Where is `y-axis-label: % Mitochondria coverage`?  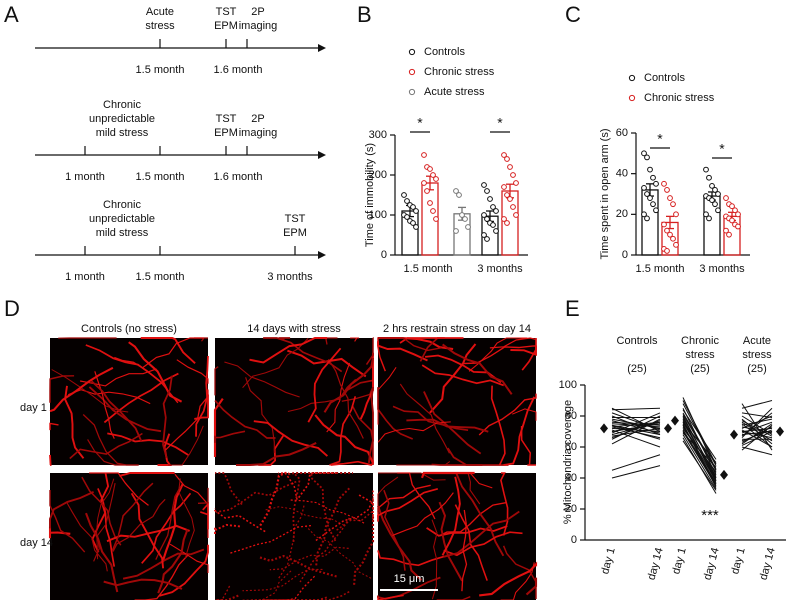 y-axis-label: % Mitochondria coverage is located at coordinates (568, 462).